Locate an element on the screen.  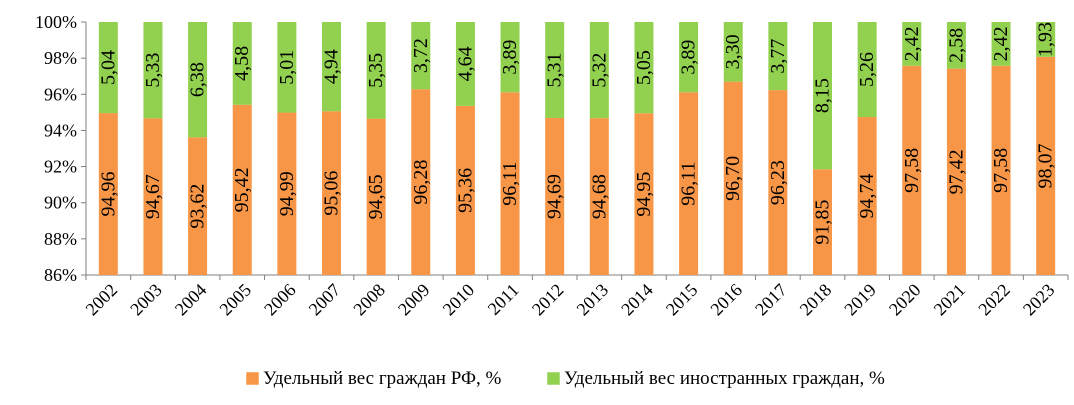
value-label-foreigners: 5,32 is located at coordinates (599, 70).